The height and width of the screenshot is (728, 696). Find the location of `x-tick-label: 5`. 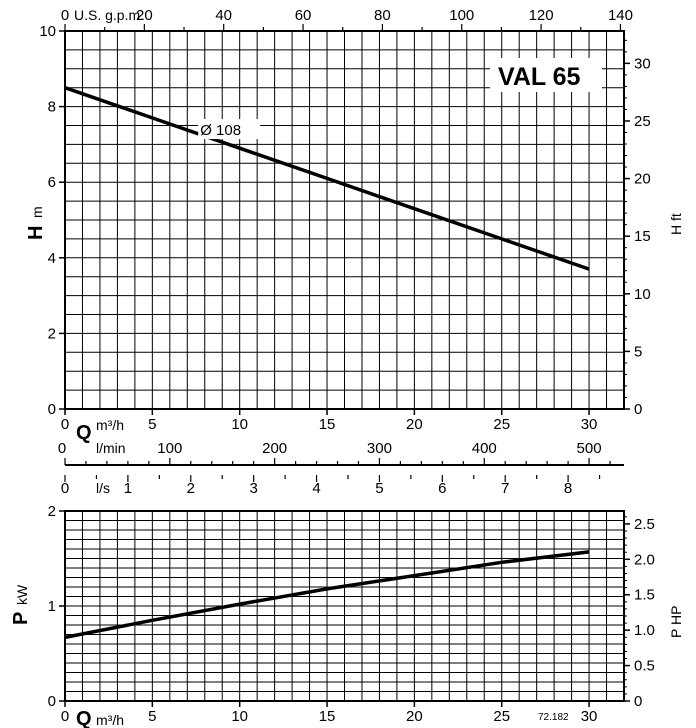

x-tick-label: 5 is located at coordinates (152, 424).